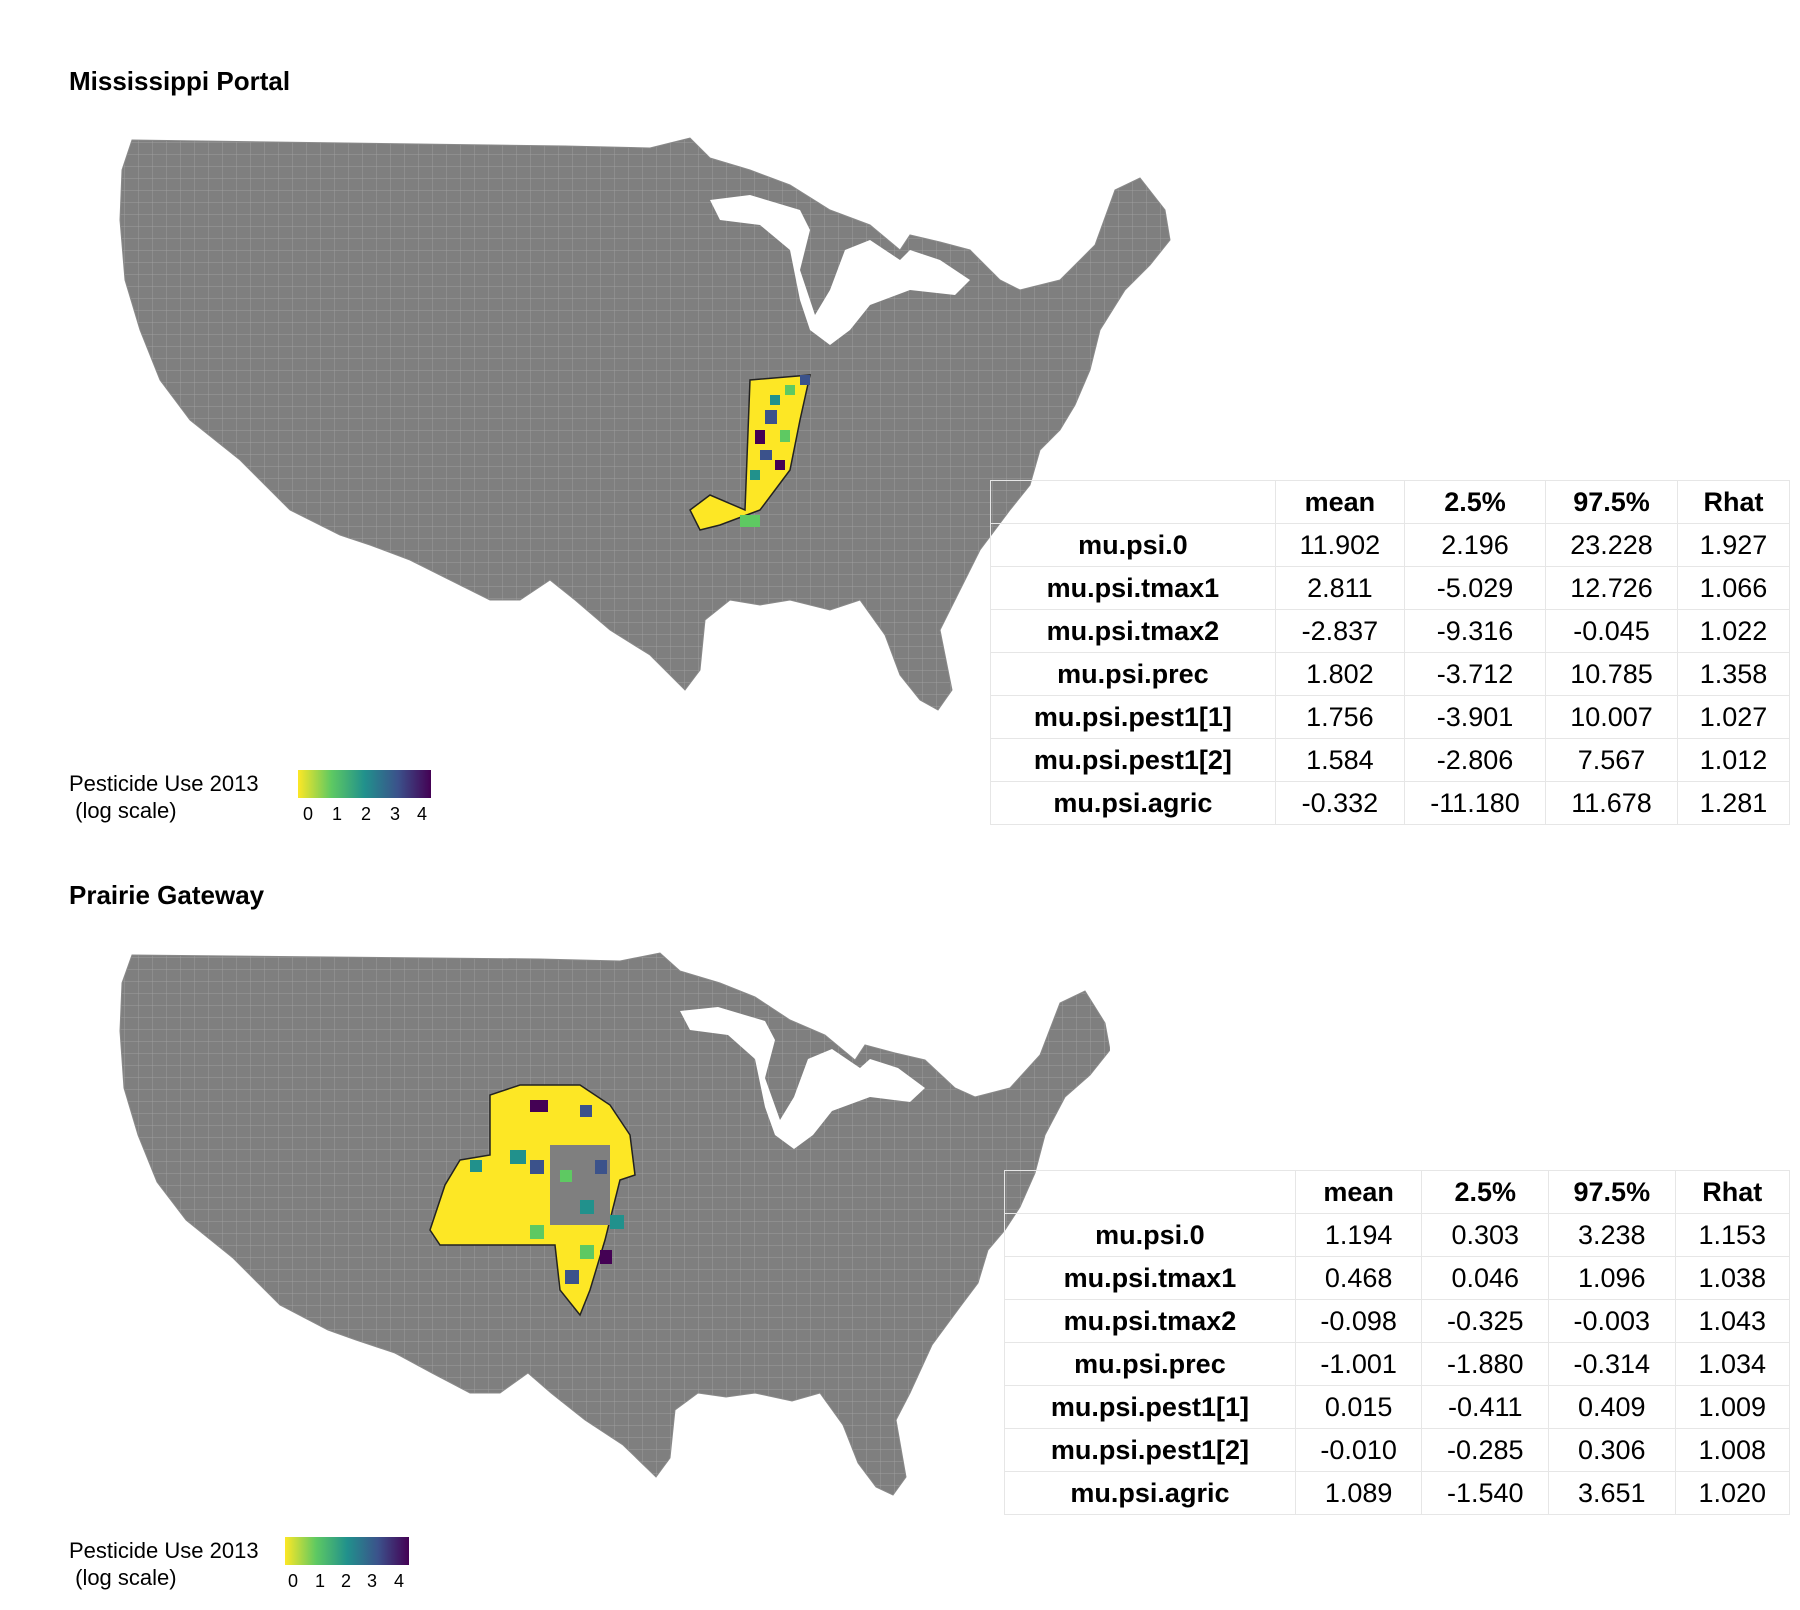 Image resolution: width=1800 pixels, height=1610 pixels. I want to click on table-cell: 1.358, so click(1733, 674).